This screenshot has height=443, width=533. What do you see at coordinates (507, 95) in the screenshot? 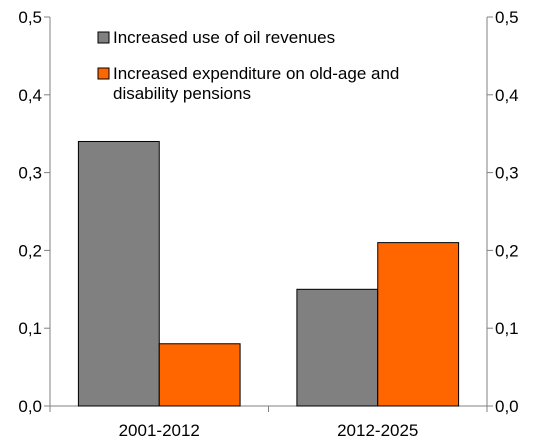
I see `y-tick-label-right: 0,4` at bounding box center [507, 95].